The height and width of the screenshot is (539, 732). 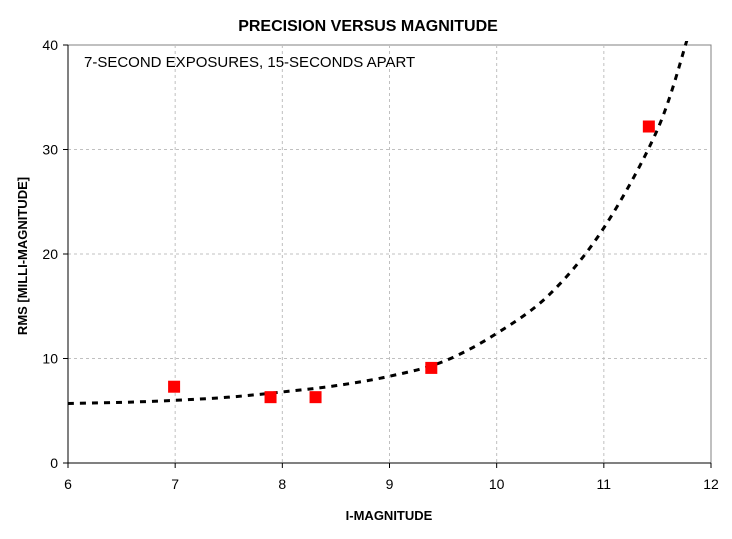 What do you see at coordinates (389, 515) in the screenshot?
I see `x-axis-label: I-MAGNITUDE` at bounding box center [389, 515].